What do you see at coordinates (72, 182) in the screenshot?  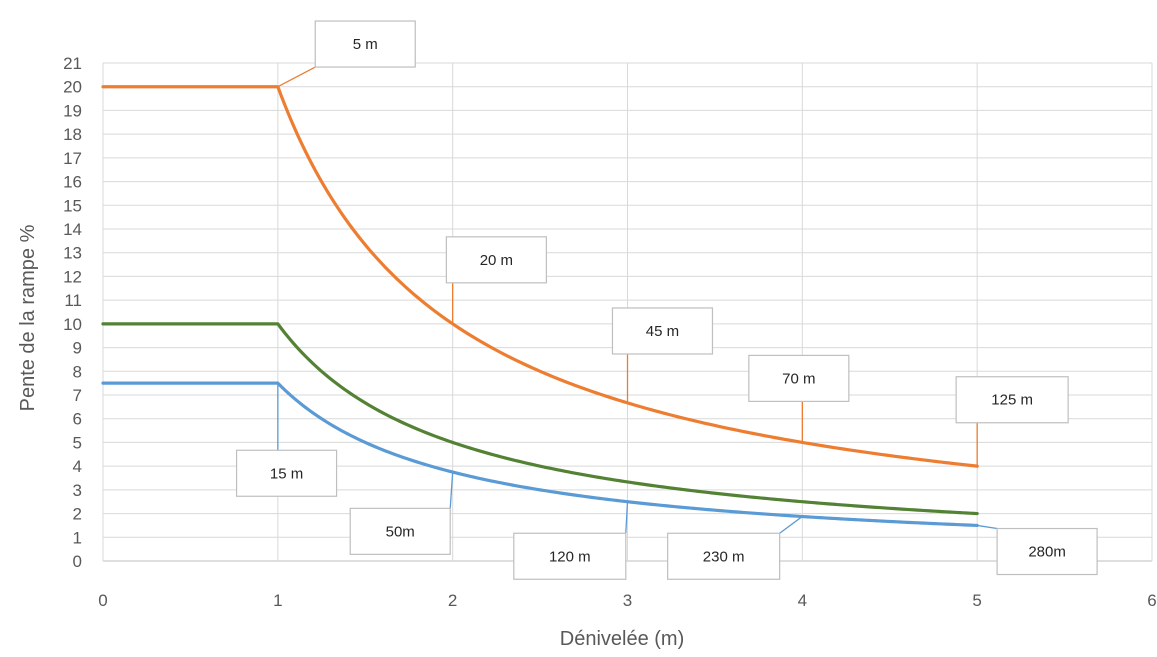 I see `y-tick-label: 16` at bounding box center [72, 182].